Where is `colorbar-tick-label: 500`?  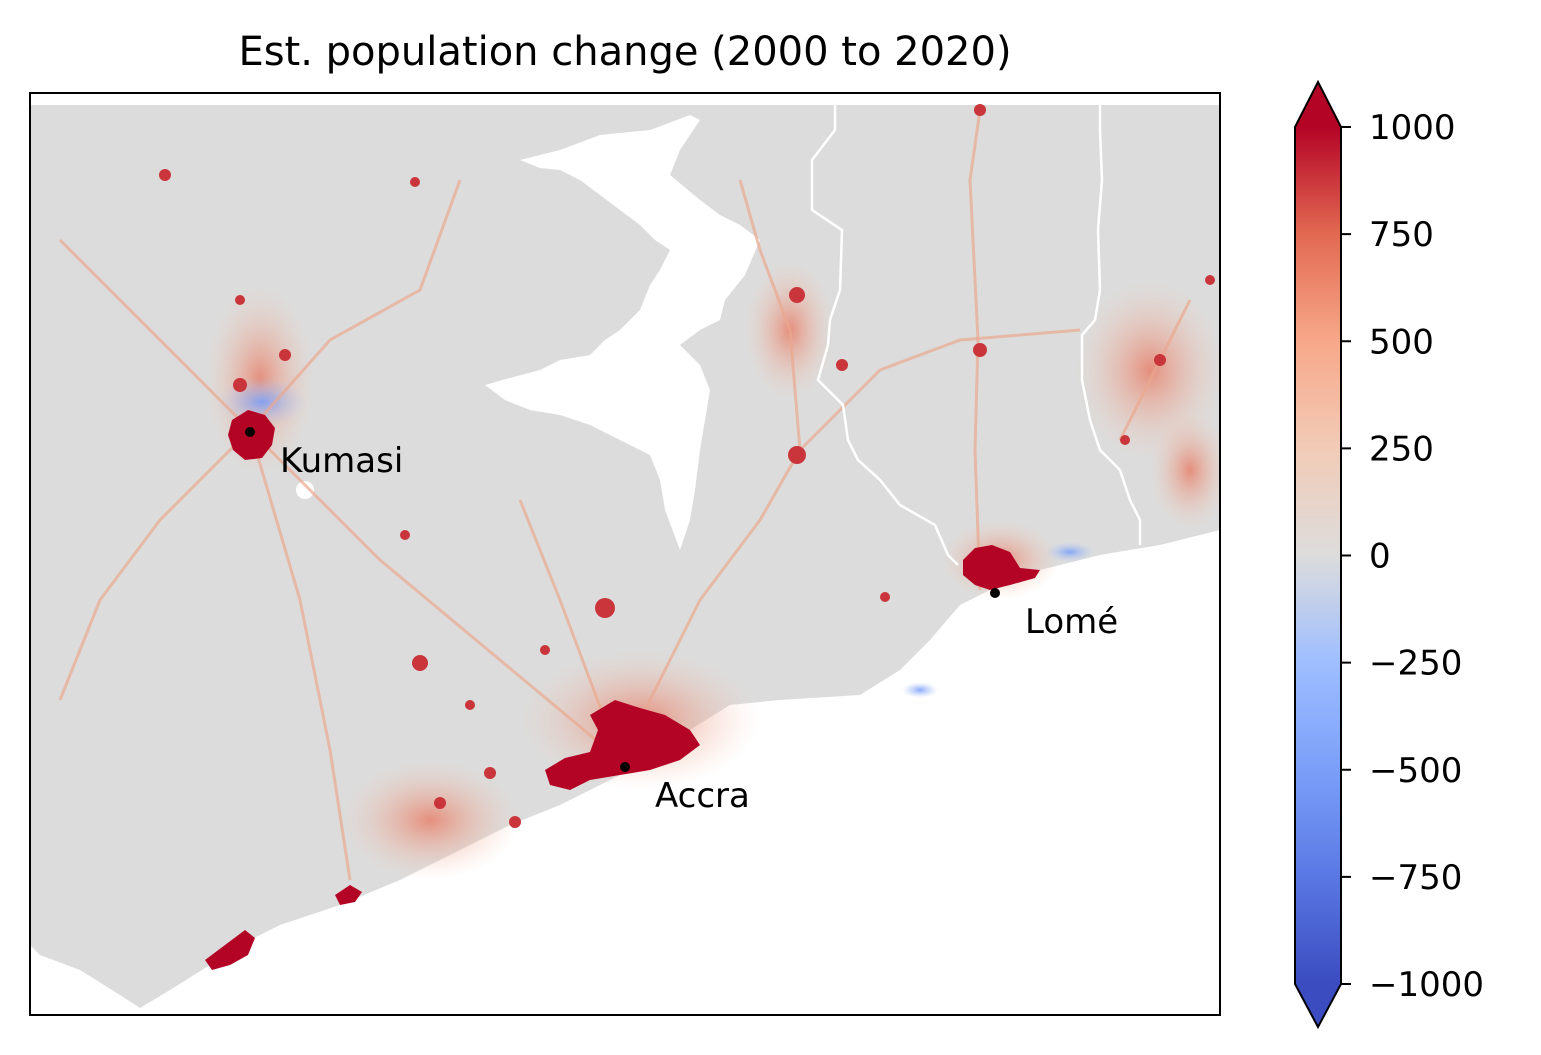
colorbar-tick-label: 500 is located at coordinates (1401, 342).